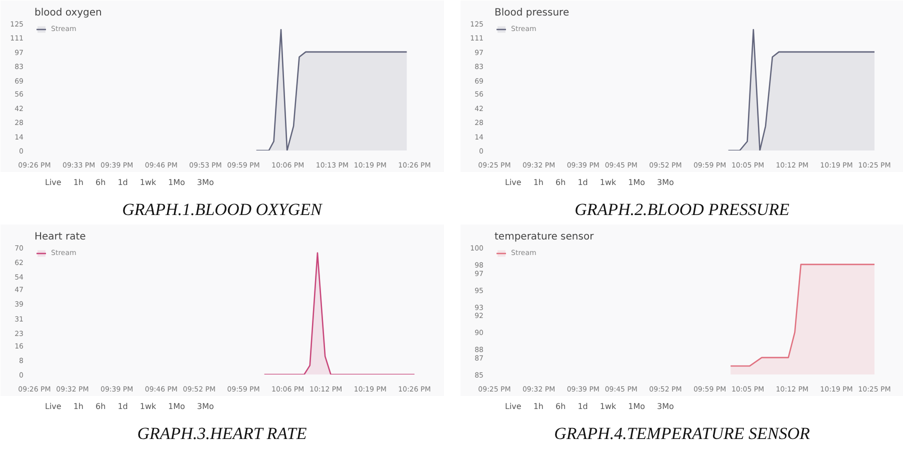 The height and width of the screenshot is (470, 903). I want to click on text: GRAPH.2.BLOOD PRESSURE, so click(682, 210).